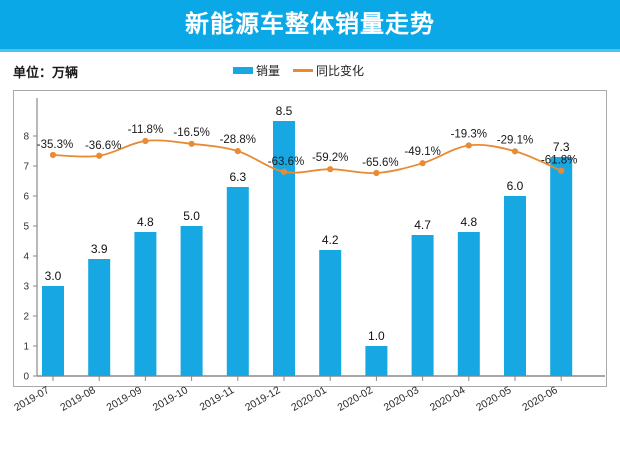 The width and height of the screenshot is (620, 465). Describe the element at coordinates (284, 111) in the screenshot. I see `bar-value-label: 8.5` at that location.